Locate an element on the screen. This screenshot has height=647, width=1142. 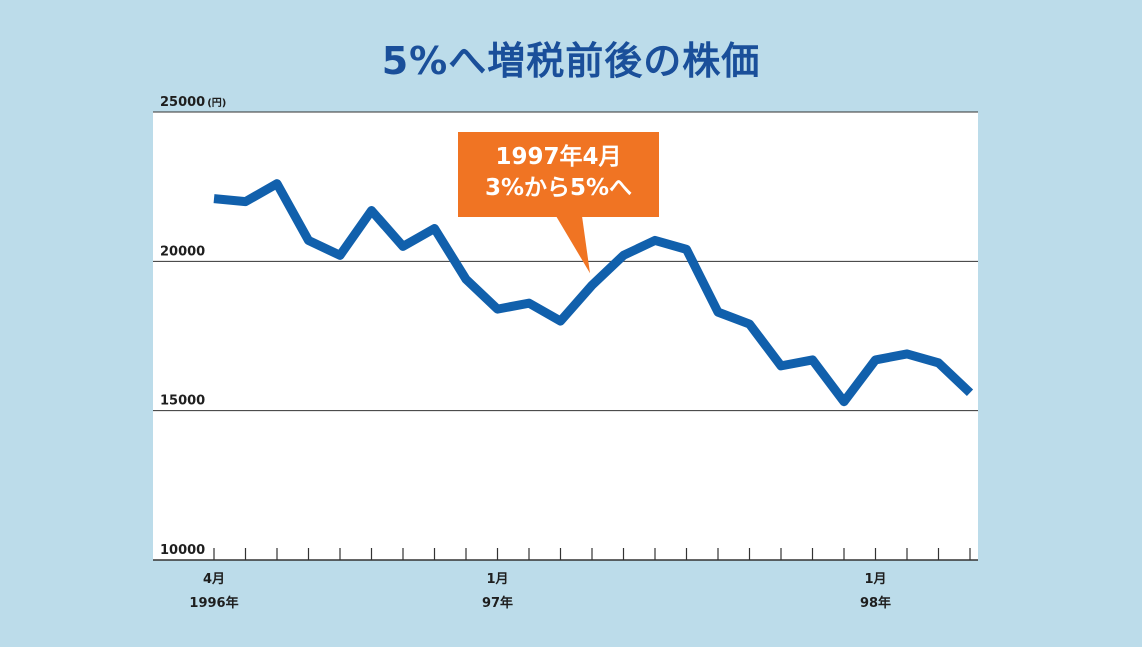
x-year-label: 98年 is located at coordinates (875, 603).